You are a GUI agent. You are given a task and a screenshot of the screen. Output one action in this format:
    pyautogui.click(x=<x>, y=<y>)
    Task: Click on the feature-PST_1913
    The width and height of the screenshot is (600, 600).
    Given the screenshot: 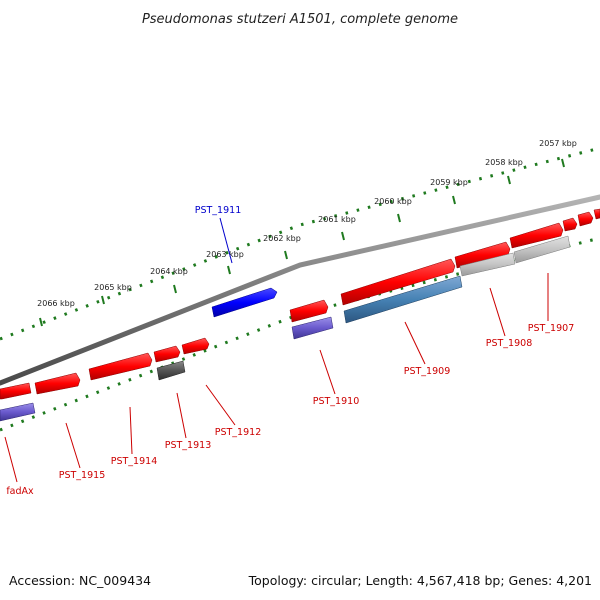 What is the action you would take?
    pyautogui.click(x=171, y=370)
    